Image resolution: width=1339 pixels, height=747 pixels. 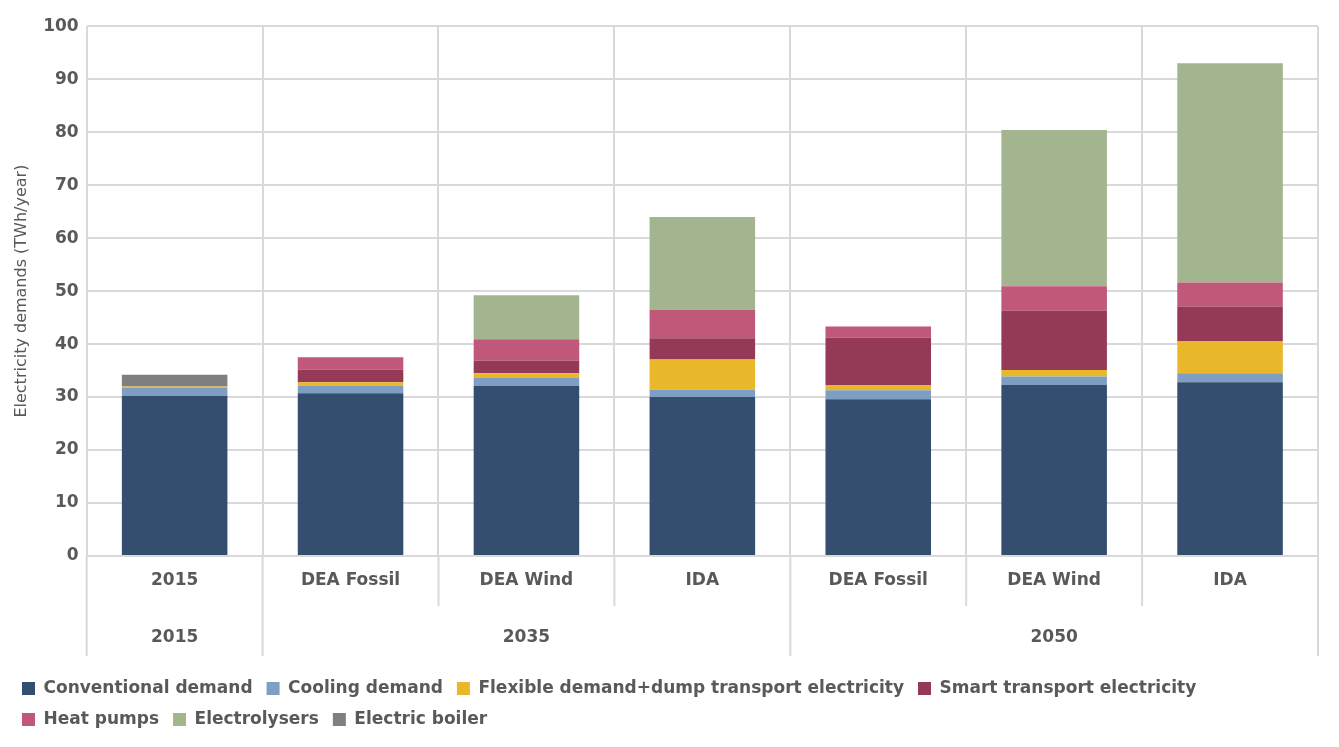 I want to click on y-tick-label: 90, so click(x=67, y=77).